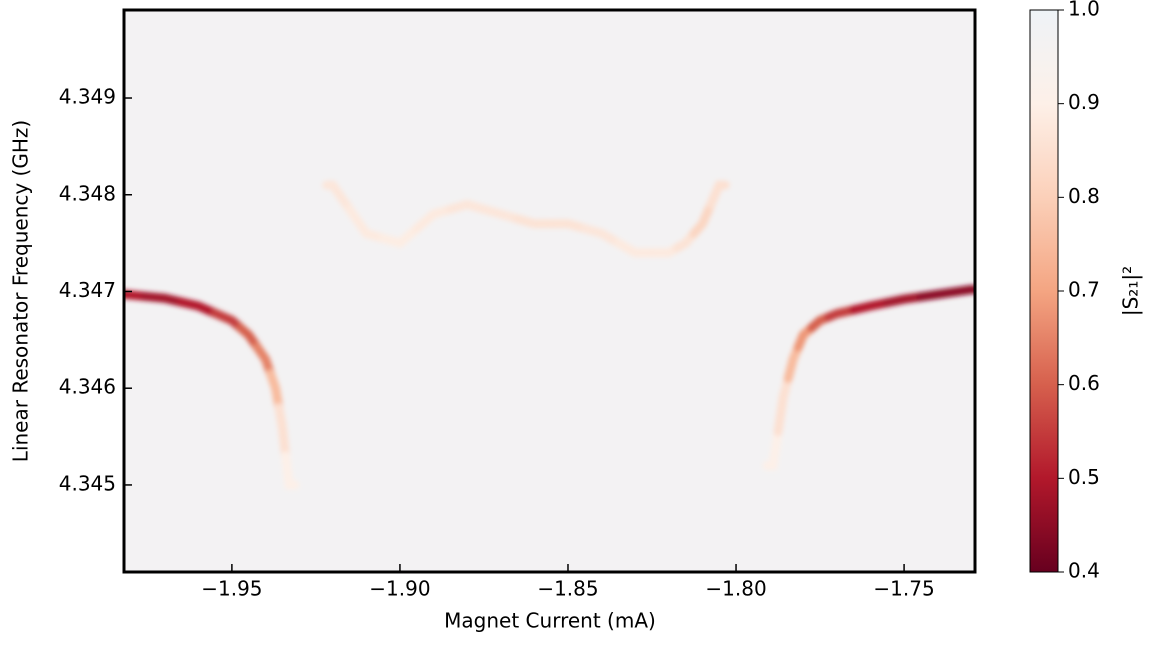  Describe the element at coordinates (903, 589) in the screenshot. I see `x-tick-label: −1.75` at that location.